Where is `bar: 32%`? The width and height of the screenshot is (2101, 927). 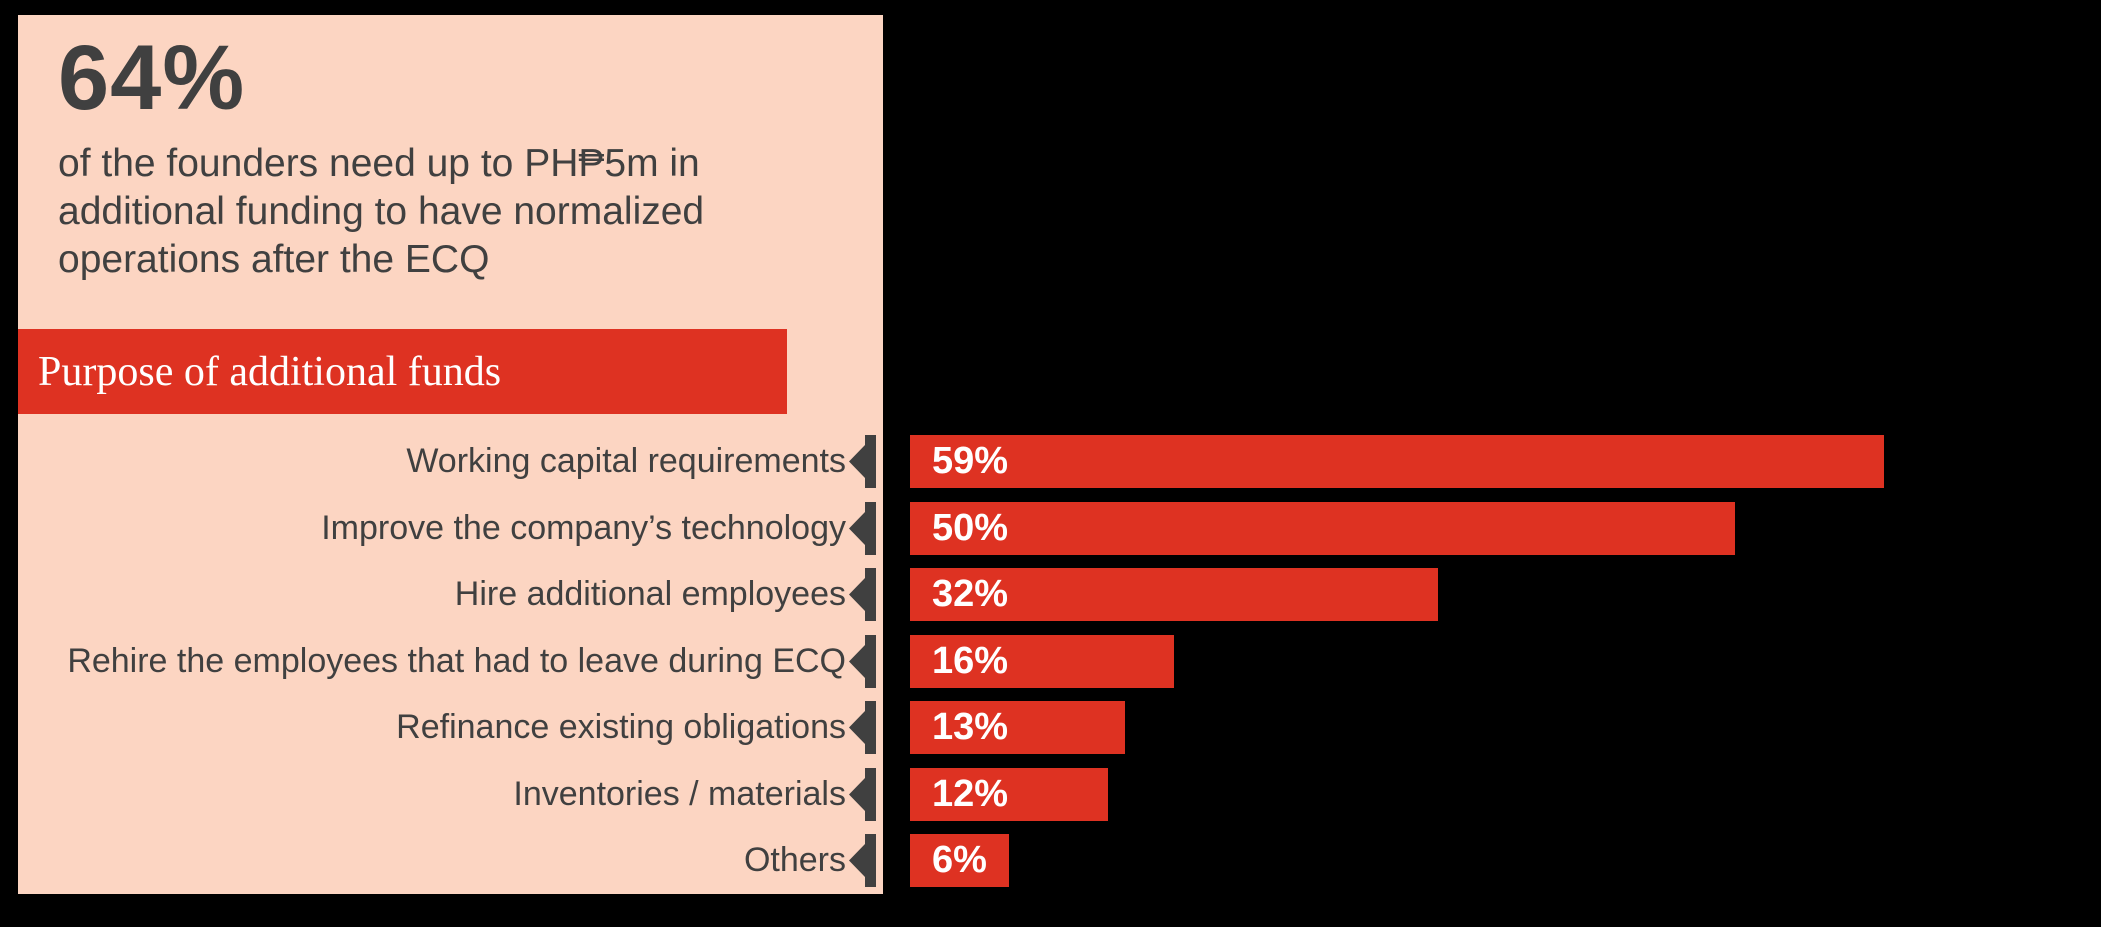 bar: 32% is located at coordinates (1174, 594).